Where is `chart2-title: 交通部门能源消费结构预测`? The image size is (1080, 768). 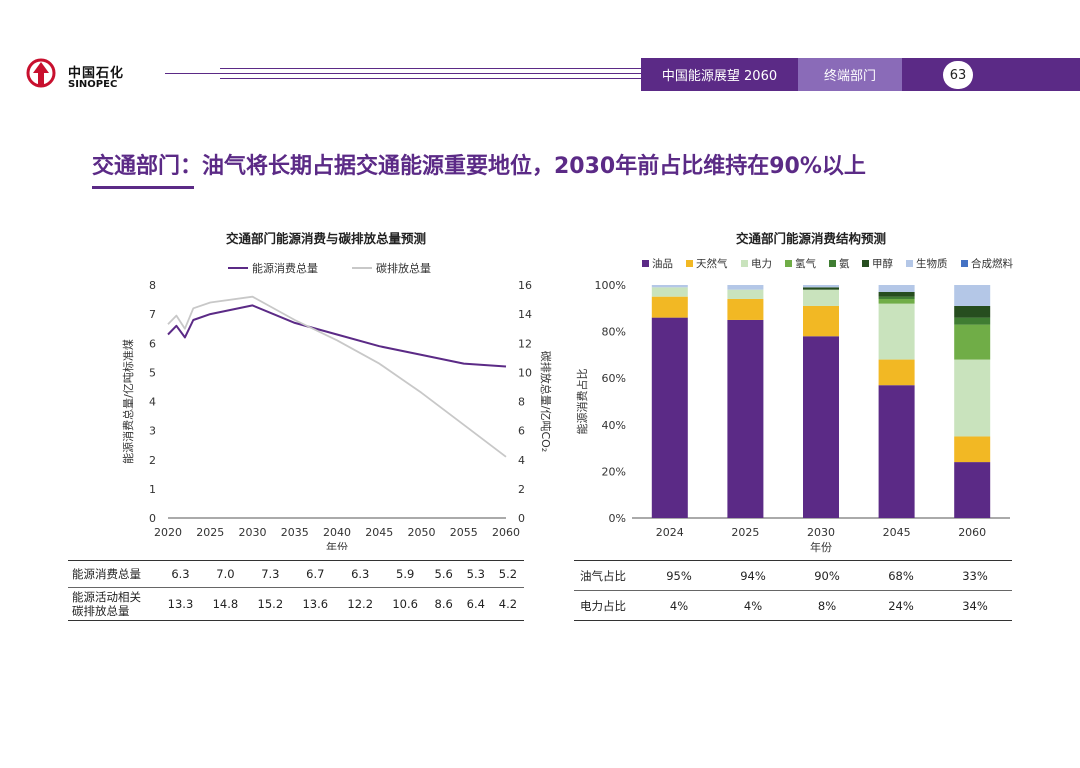 chart2-title: 交通部门能源消费结构预测 is located at coordinates (811, 238).